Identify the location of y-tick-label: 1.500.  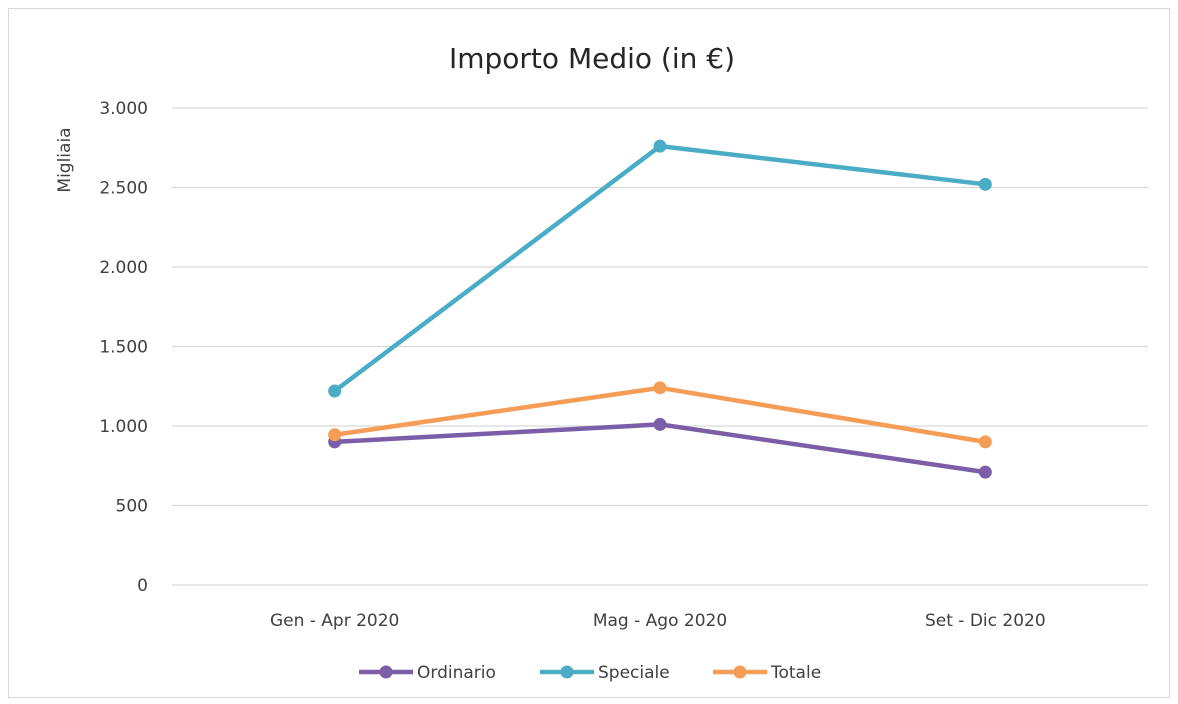
(123, 348).